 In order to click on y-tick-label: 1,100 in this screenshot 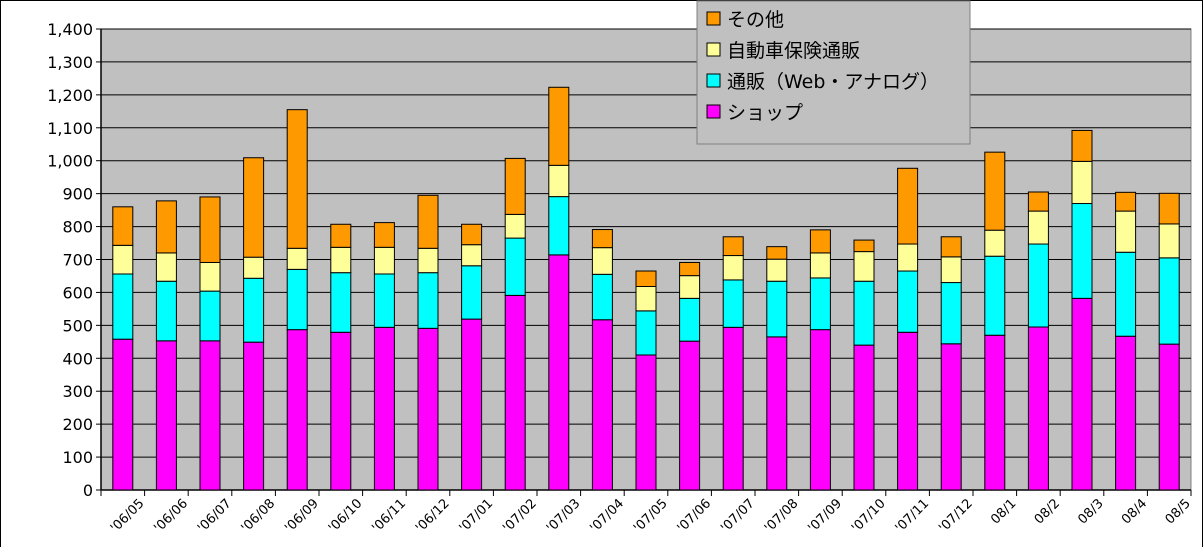, I will do `click(70, 128)`.